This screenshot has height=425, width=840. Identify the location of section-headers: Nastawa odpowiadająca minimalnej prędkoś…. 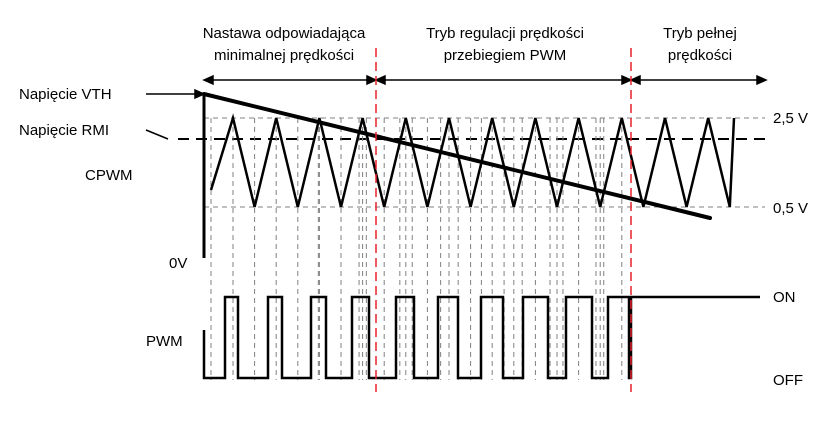
(470, 44).